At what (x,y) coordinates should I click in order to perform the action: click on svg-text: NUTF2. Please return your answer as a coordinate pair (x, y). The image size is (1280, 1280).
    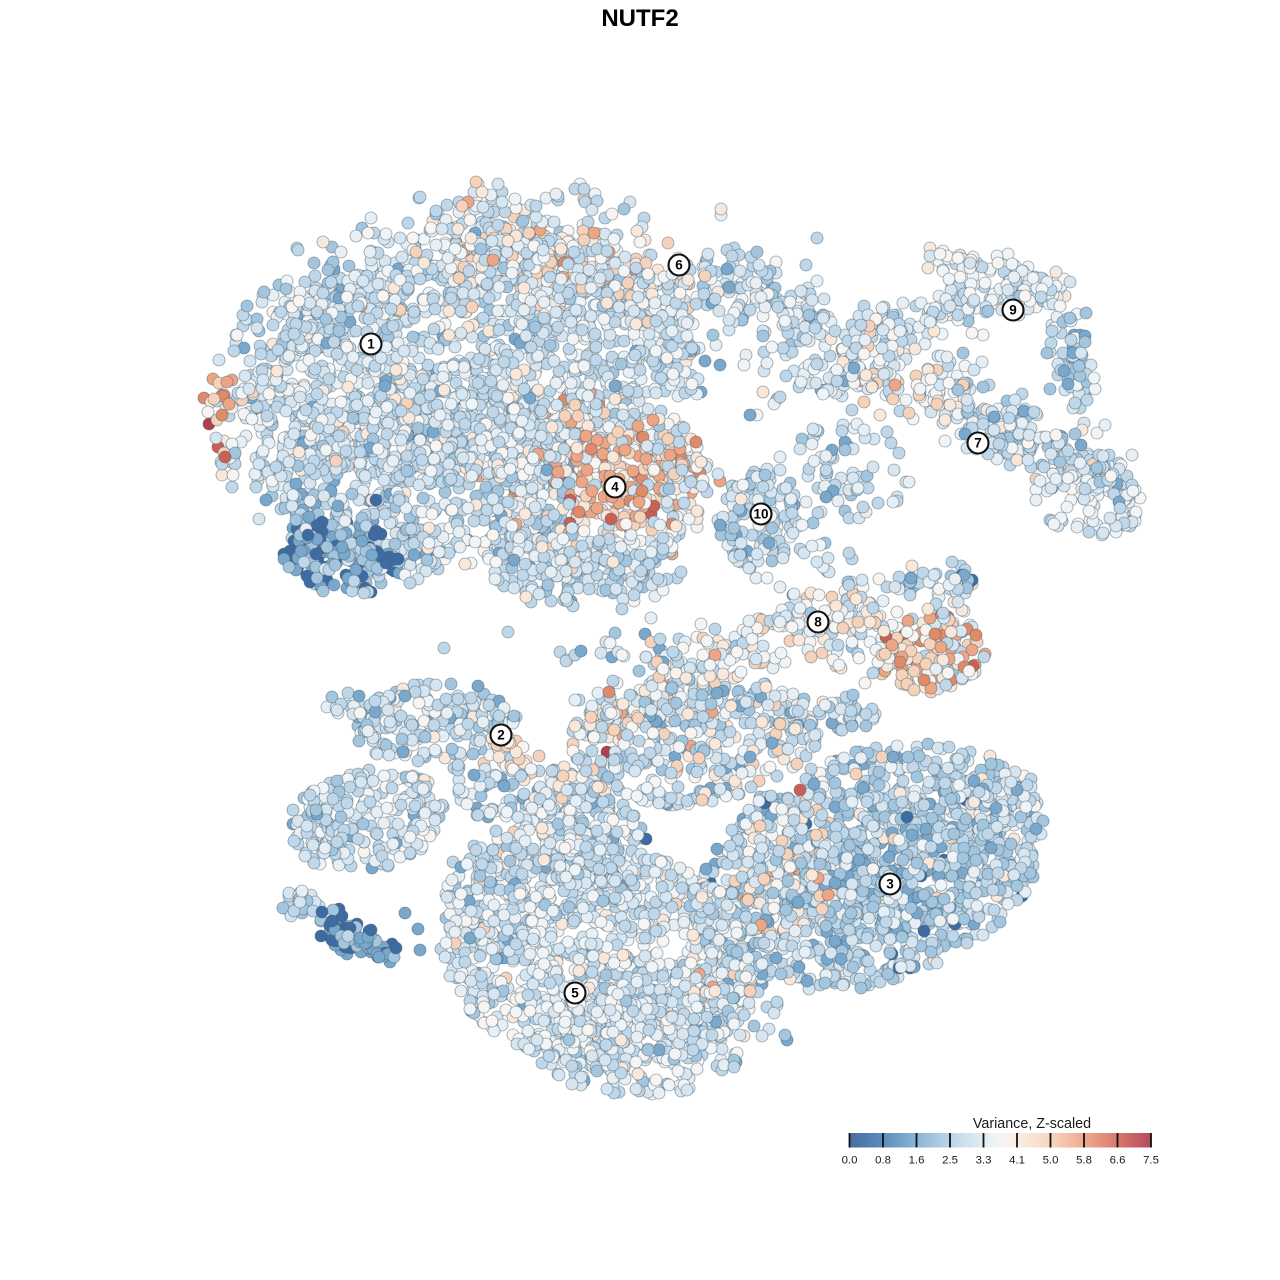
    Looking at the image, I should click on (639, 18).